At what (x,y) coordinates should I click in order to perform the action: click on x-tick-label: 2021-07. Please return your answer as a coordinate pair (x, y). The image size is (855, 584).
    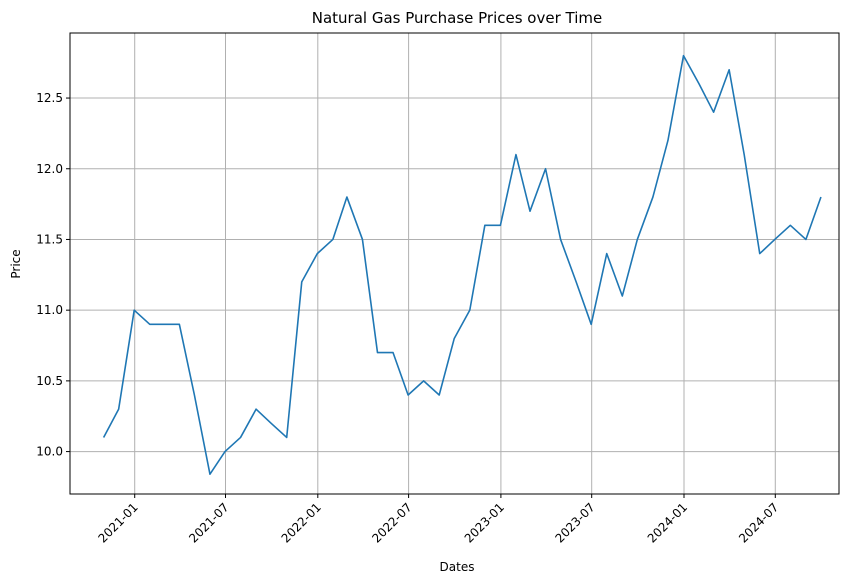
    Looking at the image, I should click on (208, 522).